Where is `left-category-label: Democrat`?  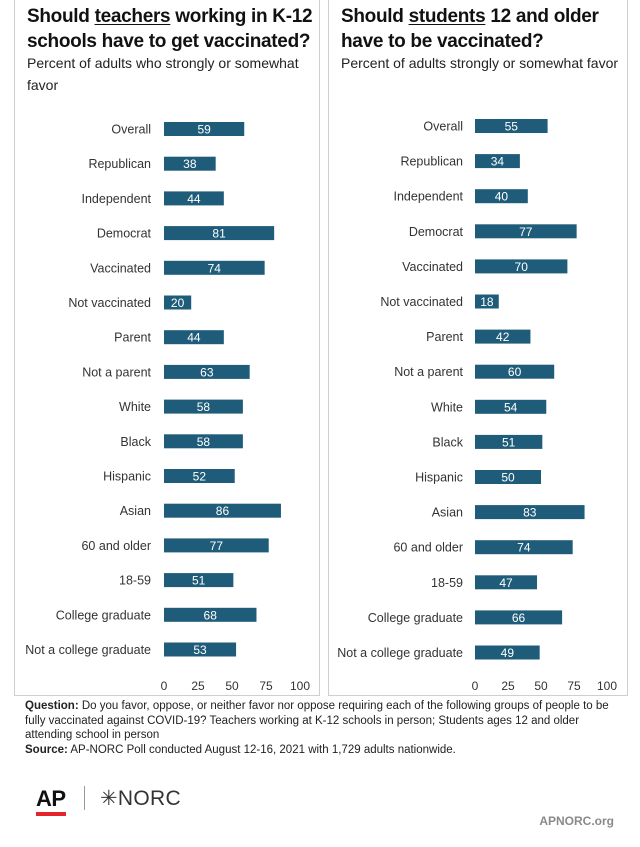 left-category-label: Democrat is located at coordinates (124, 234).